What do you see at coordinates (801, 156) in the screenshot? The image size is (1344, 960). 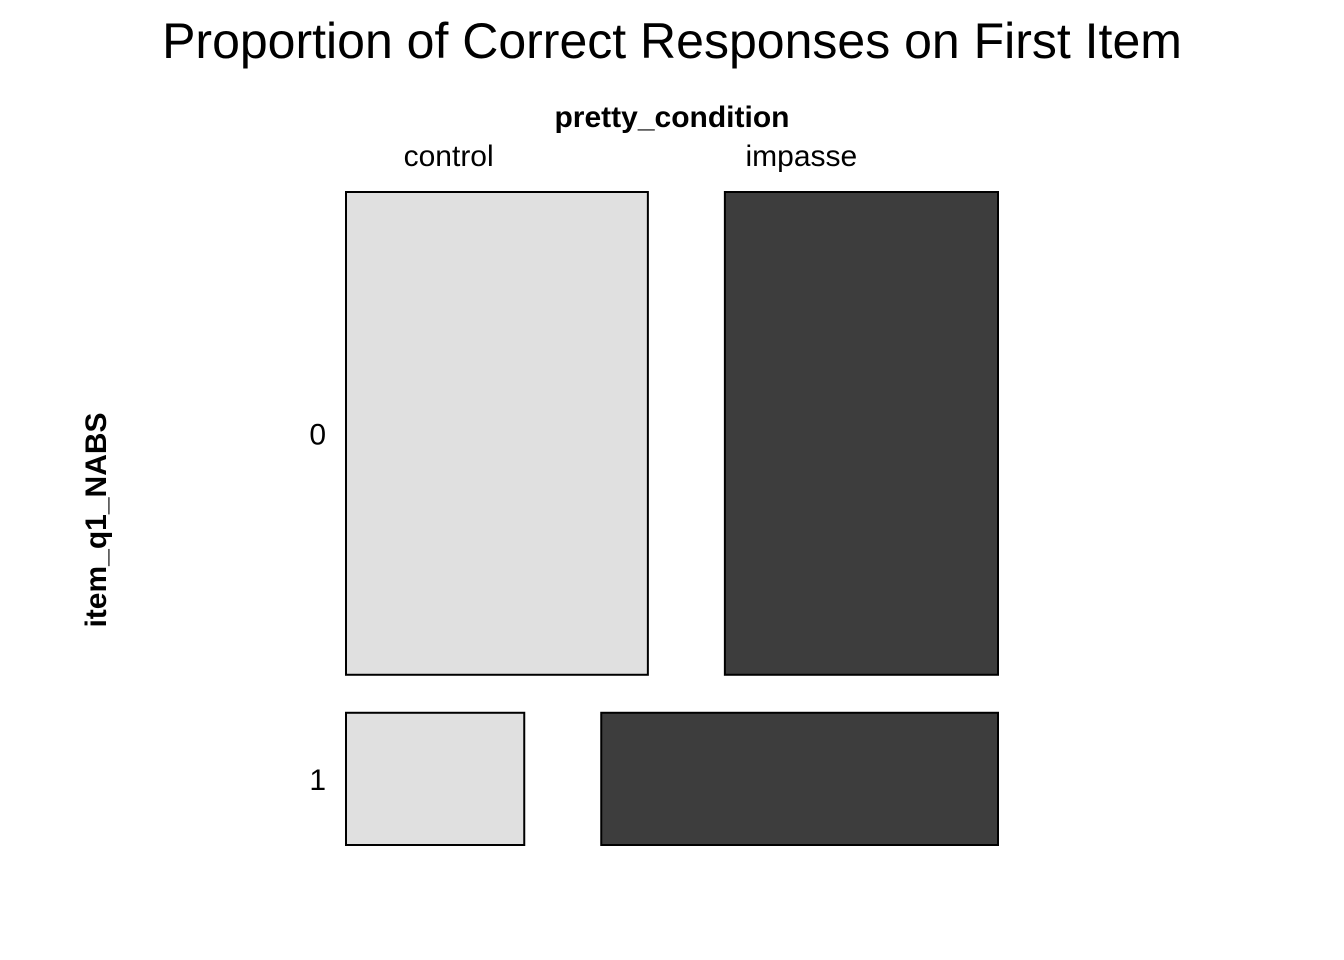 I see `column-label-impasse: impasse` at bounding box center [801, 156].